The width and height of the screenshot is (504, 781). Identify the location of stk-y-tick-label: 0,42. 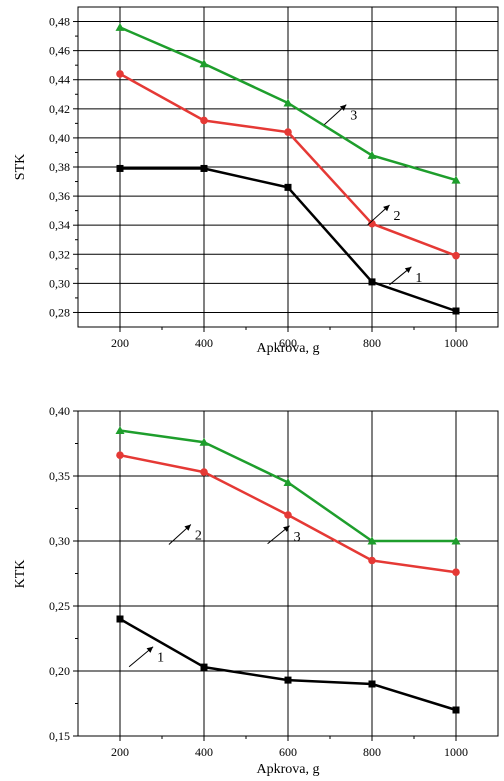
(59, 109).